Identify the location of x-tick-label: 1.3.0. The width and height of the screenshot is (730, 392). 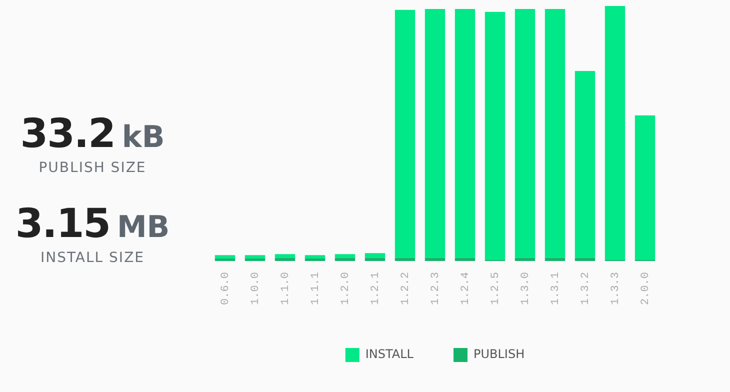
(526, 289).